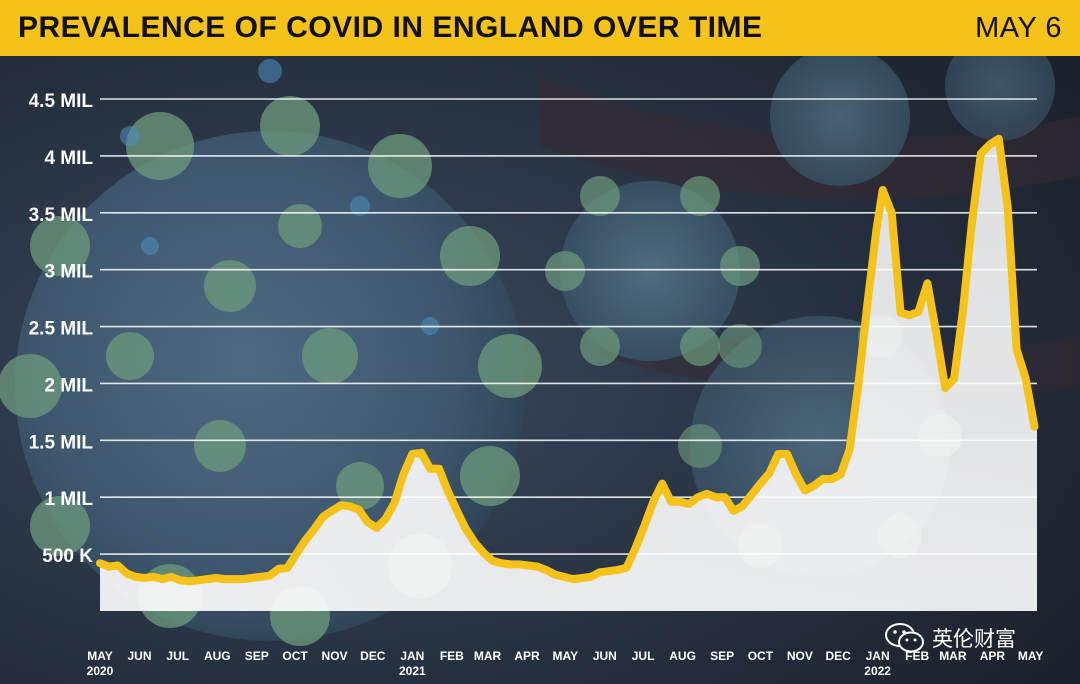  What do you see at coordinates (61, 442) in the screenshot?
I see `y-tick-label: 1.5 MIL` at bounding box center [61, 442].